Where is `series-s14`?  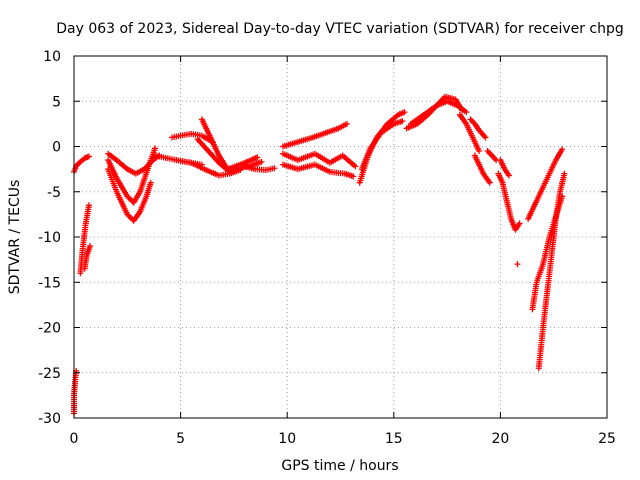 series-s14 is located at coordinates (314, 135).